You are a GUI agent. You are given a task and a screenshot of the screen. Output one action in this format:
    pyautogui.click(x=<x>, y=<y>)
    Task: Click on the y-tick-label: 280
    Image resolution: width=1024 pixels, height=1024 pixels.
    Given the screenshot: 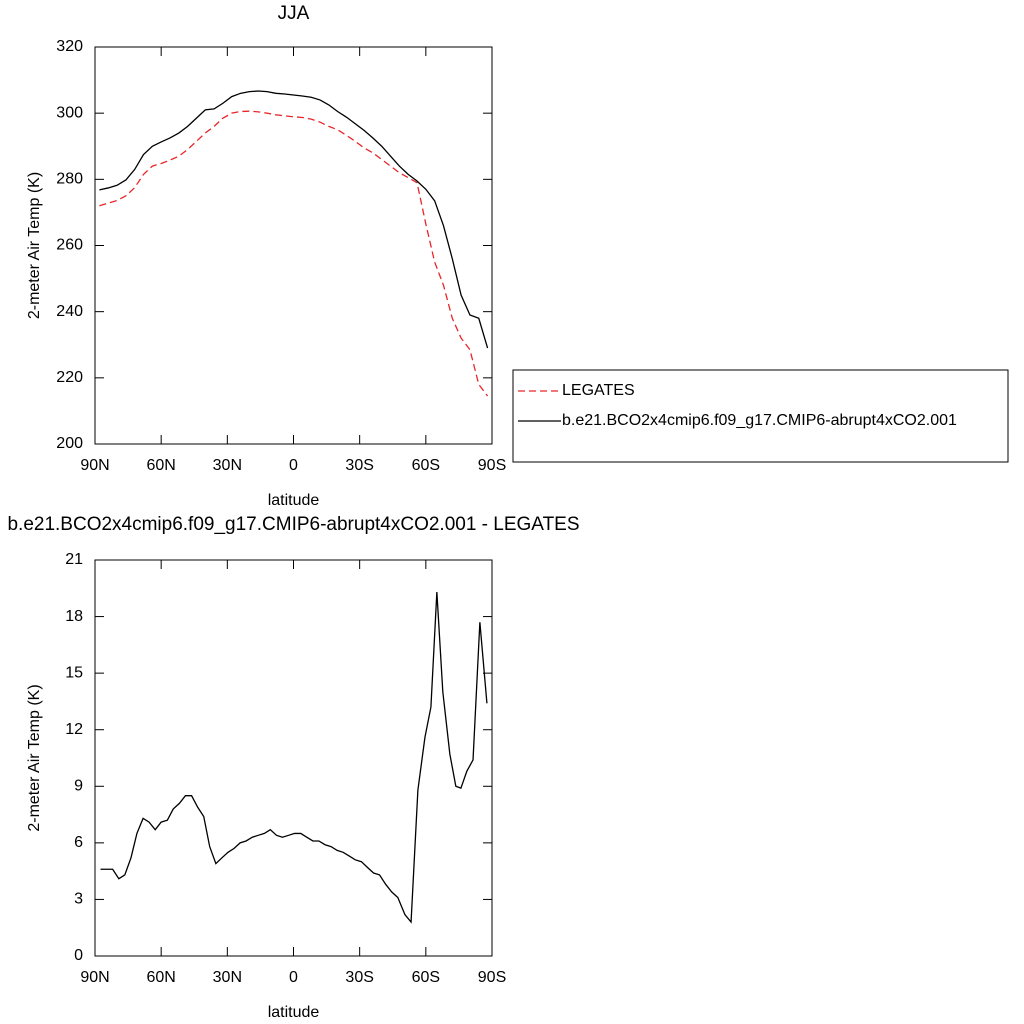 What is the action you would take?
    pyautogui.click(x=69, y=179)
    